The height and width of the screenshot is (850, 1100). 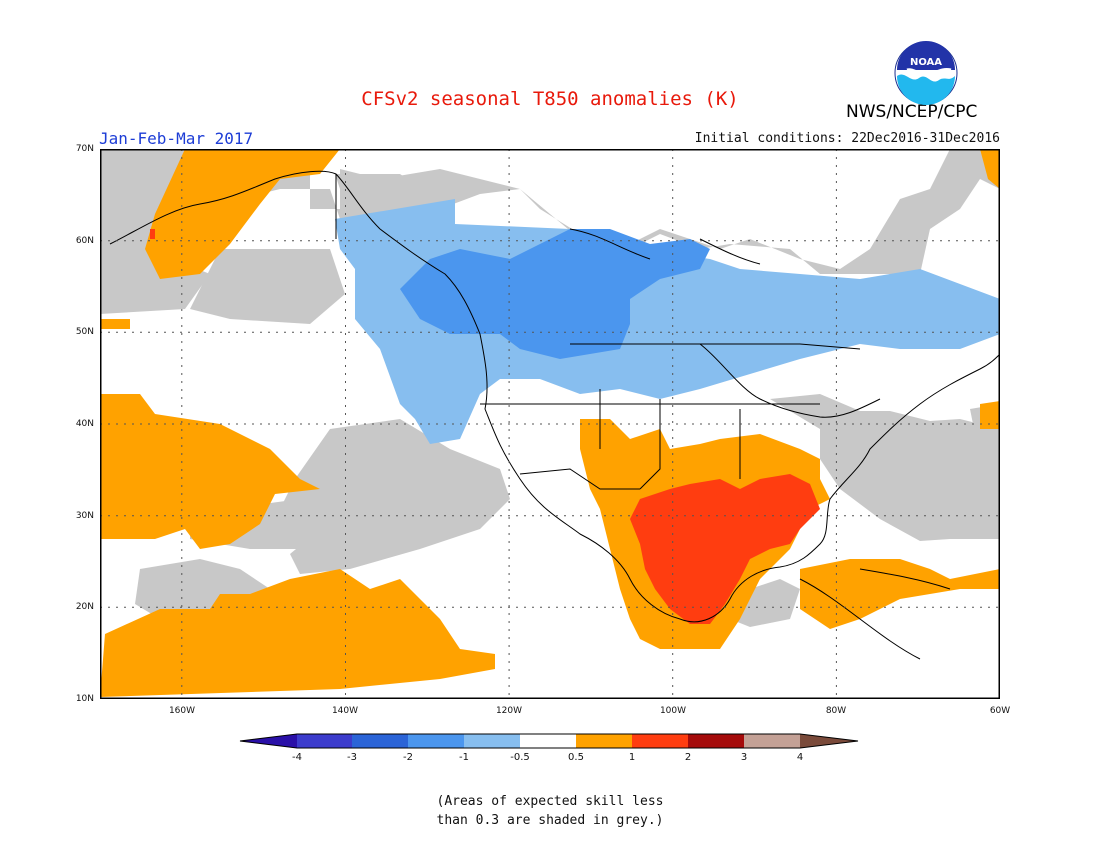 What do you see at coordinates (632, 757) in the screenshot?
I see `colorbar-label-1: 1` at bounding box center [632, 757].